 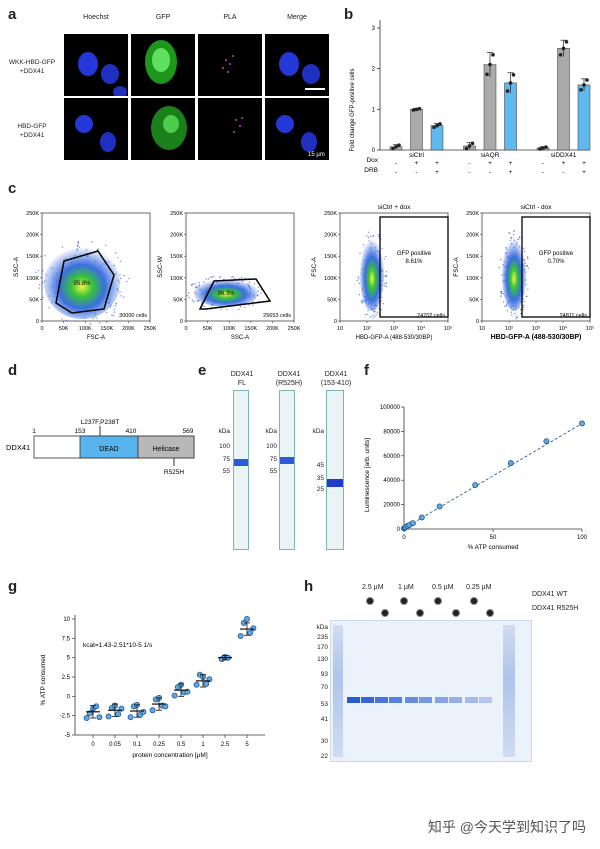 I want to click on g-annotation: kcat=1.43-2.51*10-5 1/s, so click(x=118, y=645).